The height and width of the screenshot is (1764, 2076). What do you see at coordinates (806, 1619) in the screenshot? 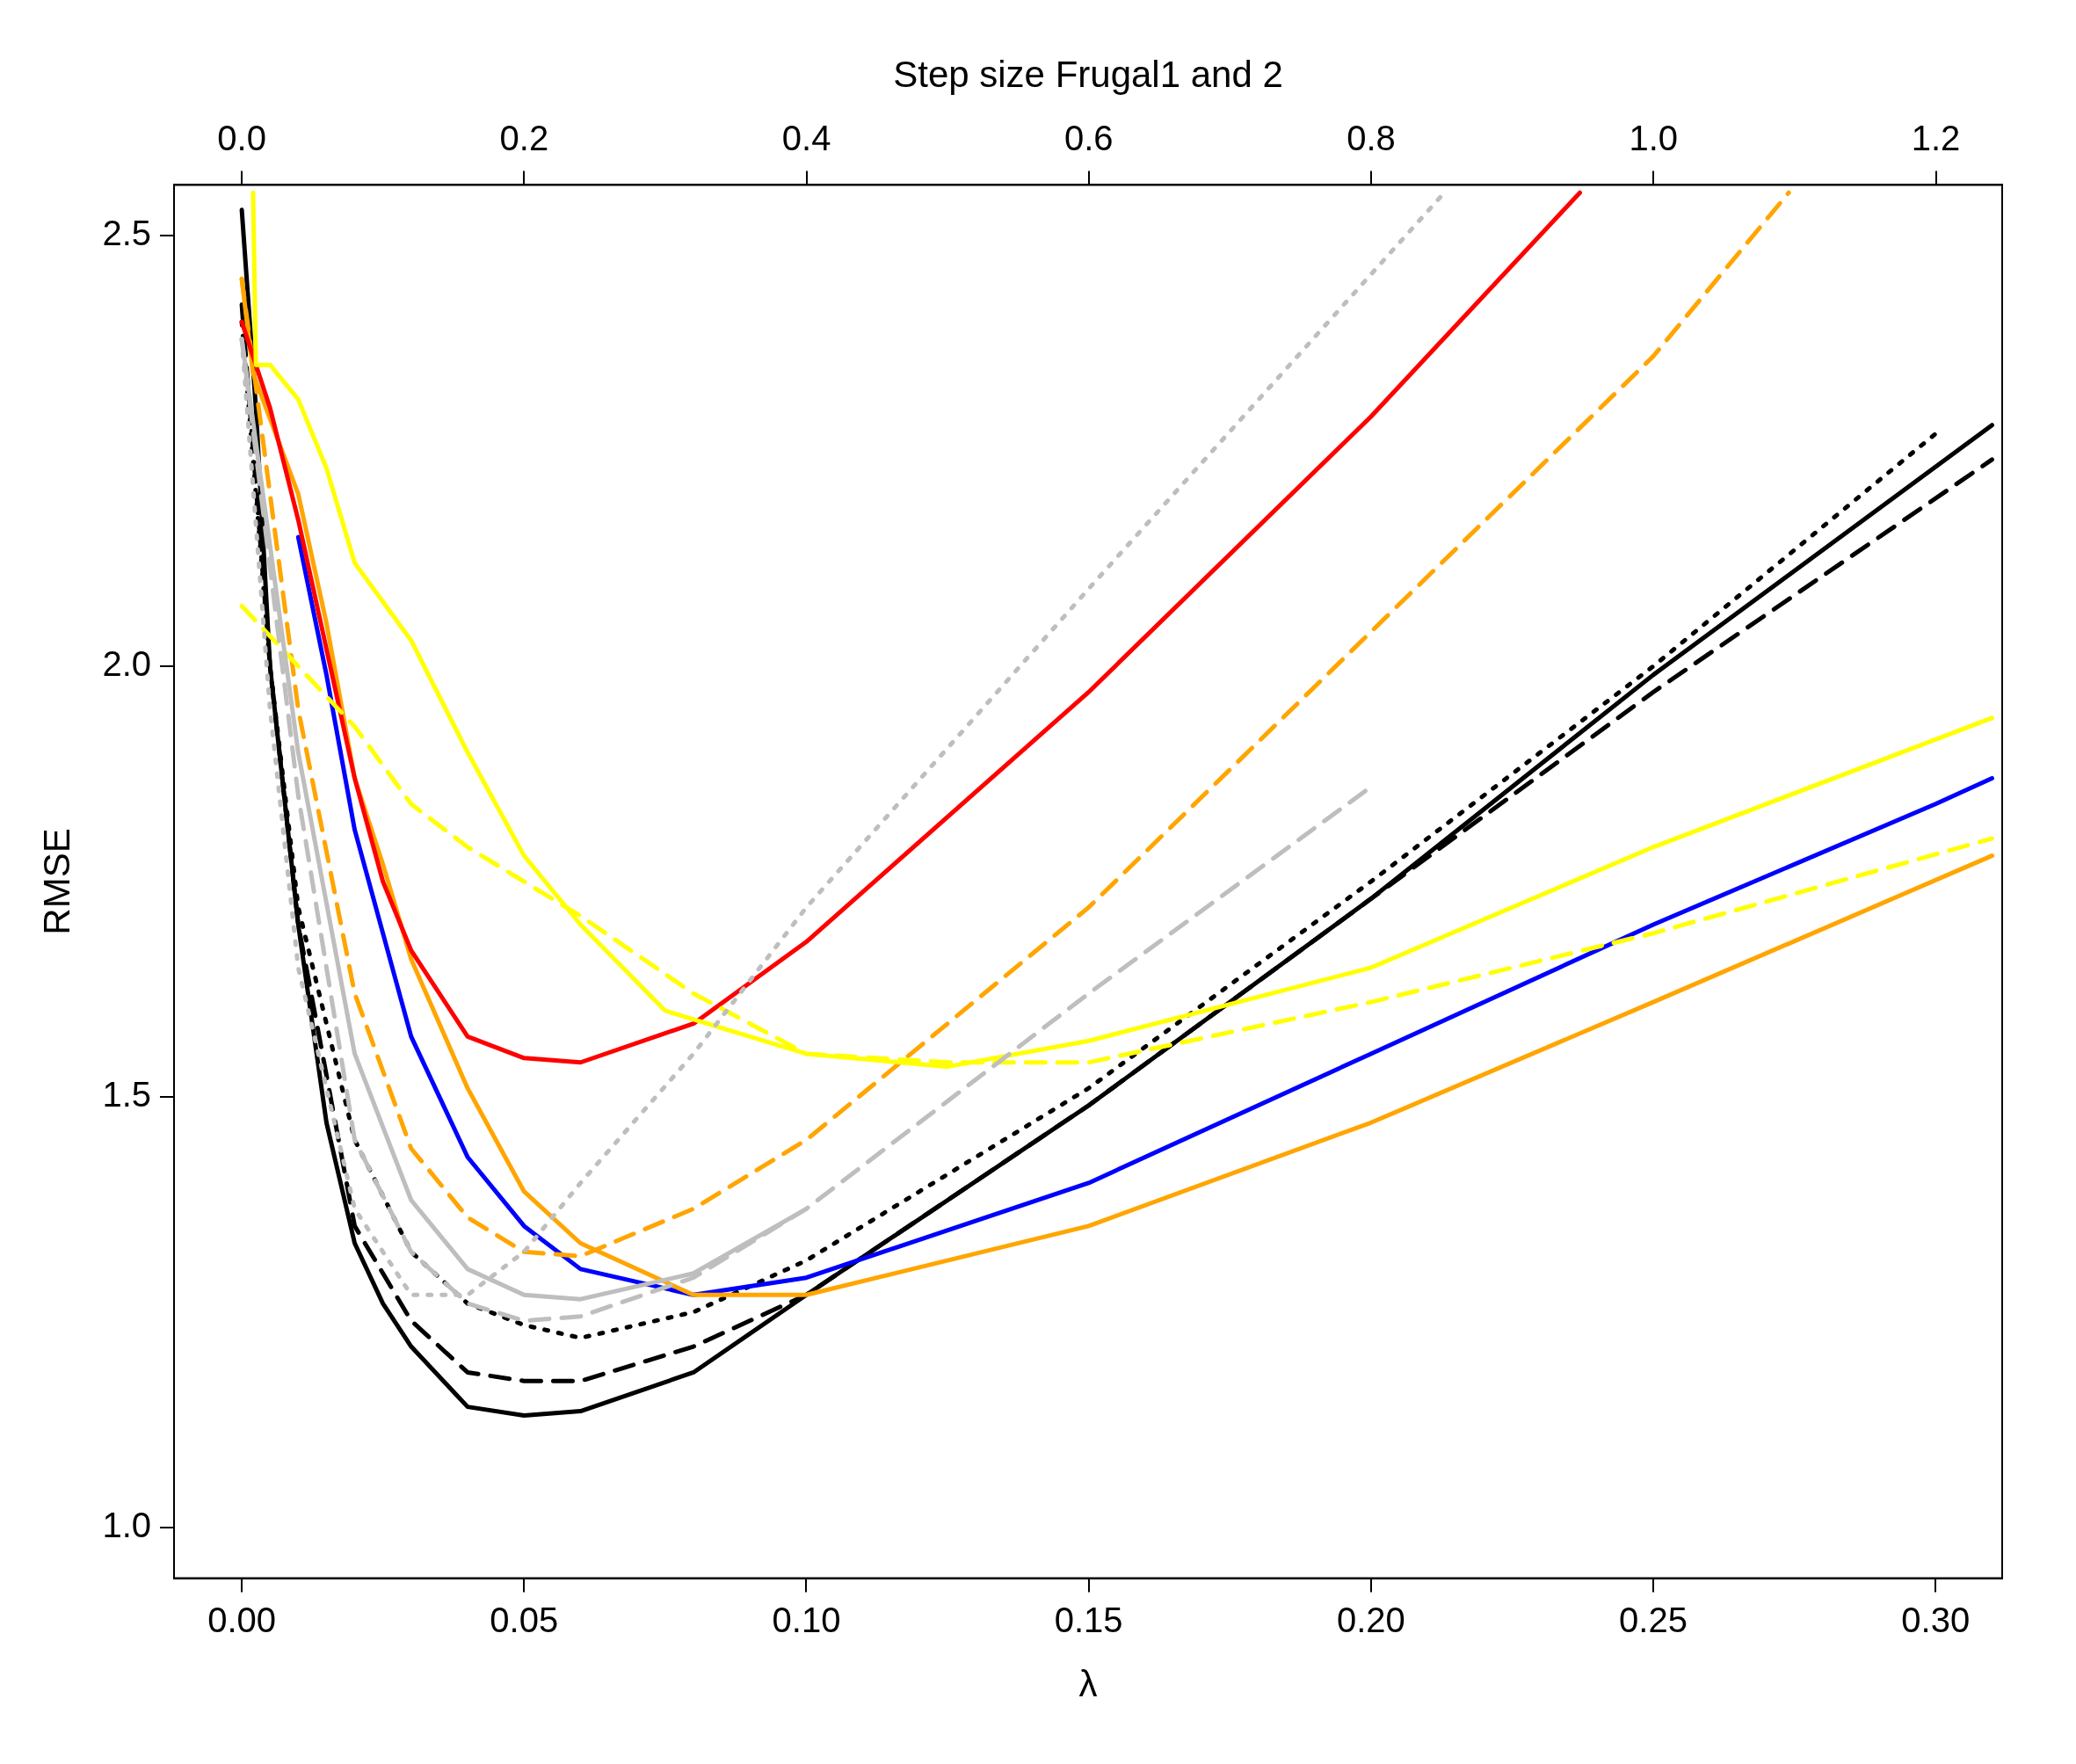
I see `x-tick-label: 0.10` at bounding box center [806, 1619].